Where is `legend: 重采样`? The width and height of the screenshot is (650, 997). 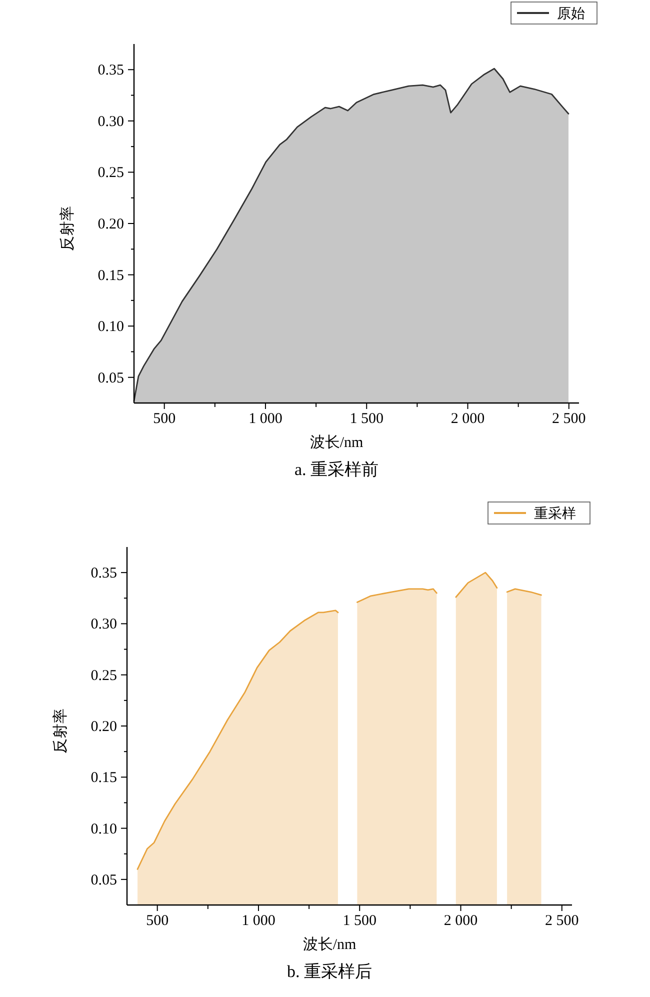 legend: 重采样 is located at coordinates (539, 513).